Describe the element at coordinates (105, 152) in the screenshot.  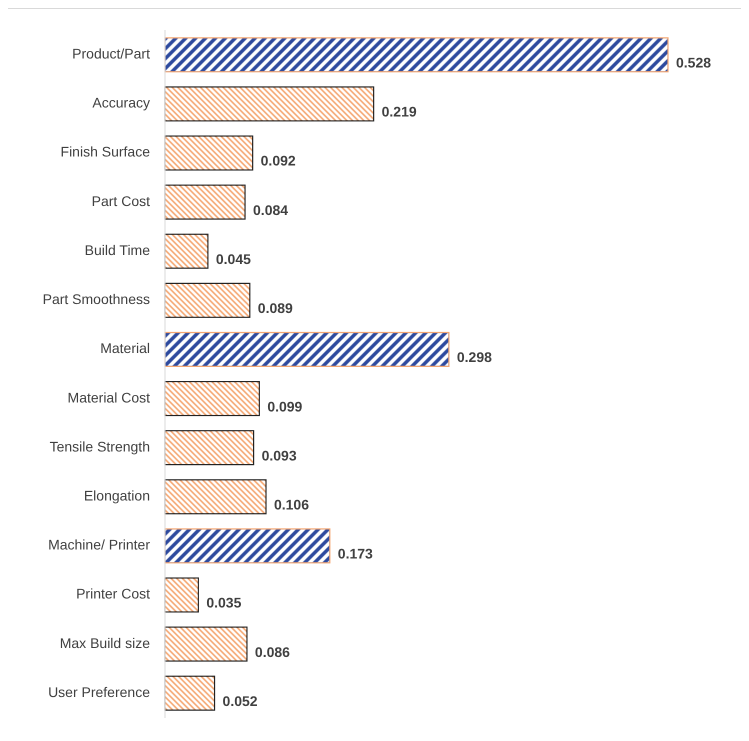
I see `y-tick-label: Finish Surface` at that location.